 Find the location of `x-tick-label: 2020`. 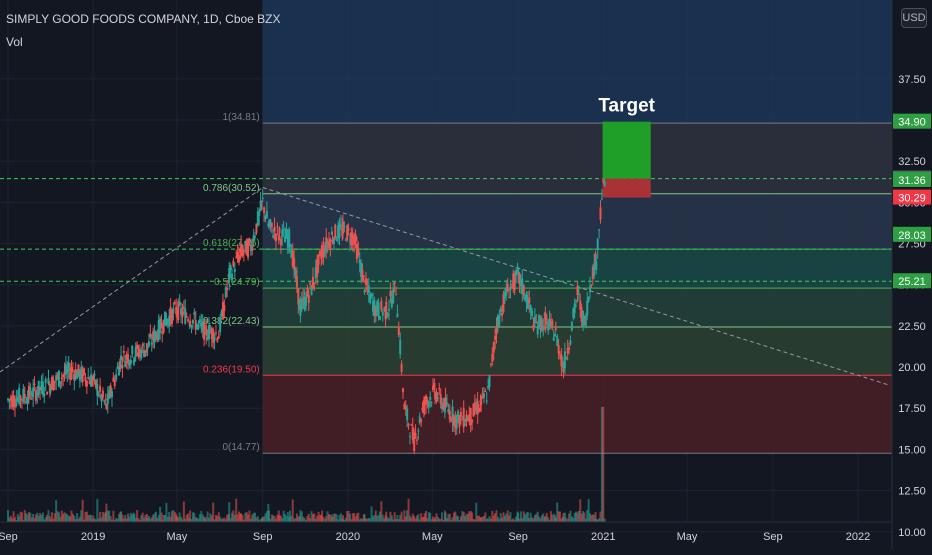

x-tick-label: 2020 is located at coordinates (348, 537).